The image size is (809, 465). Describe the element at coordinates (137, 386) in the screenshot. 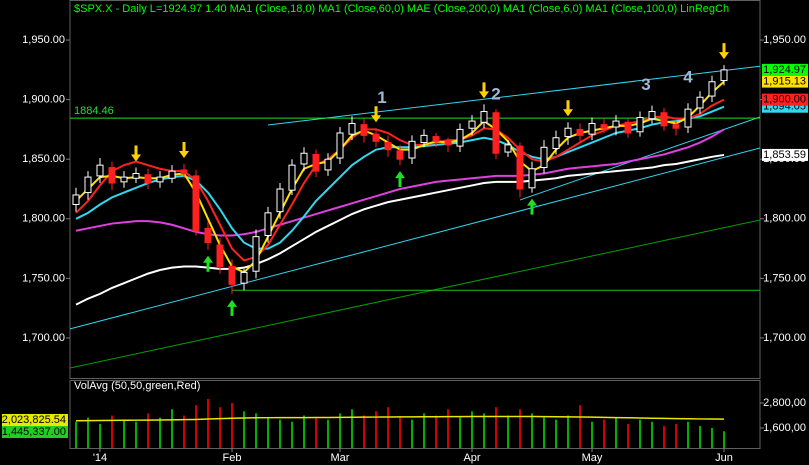

I see `volume-title: VolAvg (50,50,green,Red)` at that location.